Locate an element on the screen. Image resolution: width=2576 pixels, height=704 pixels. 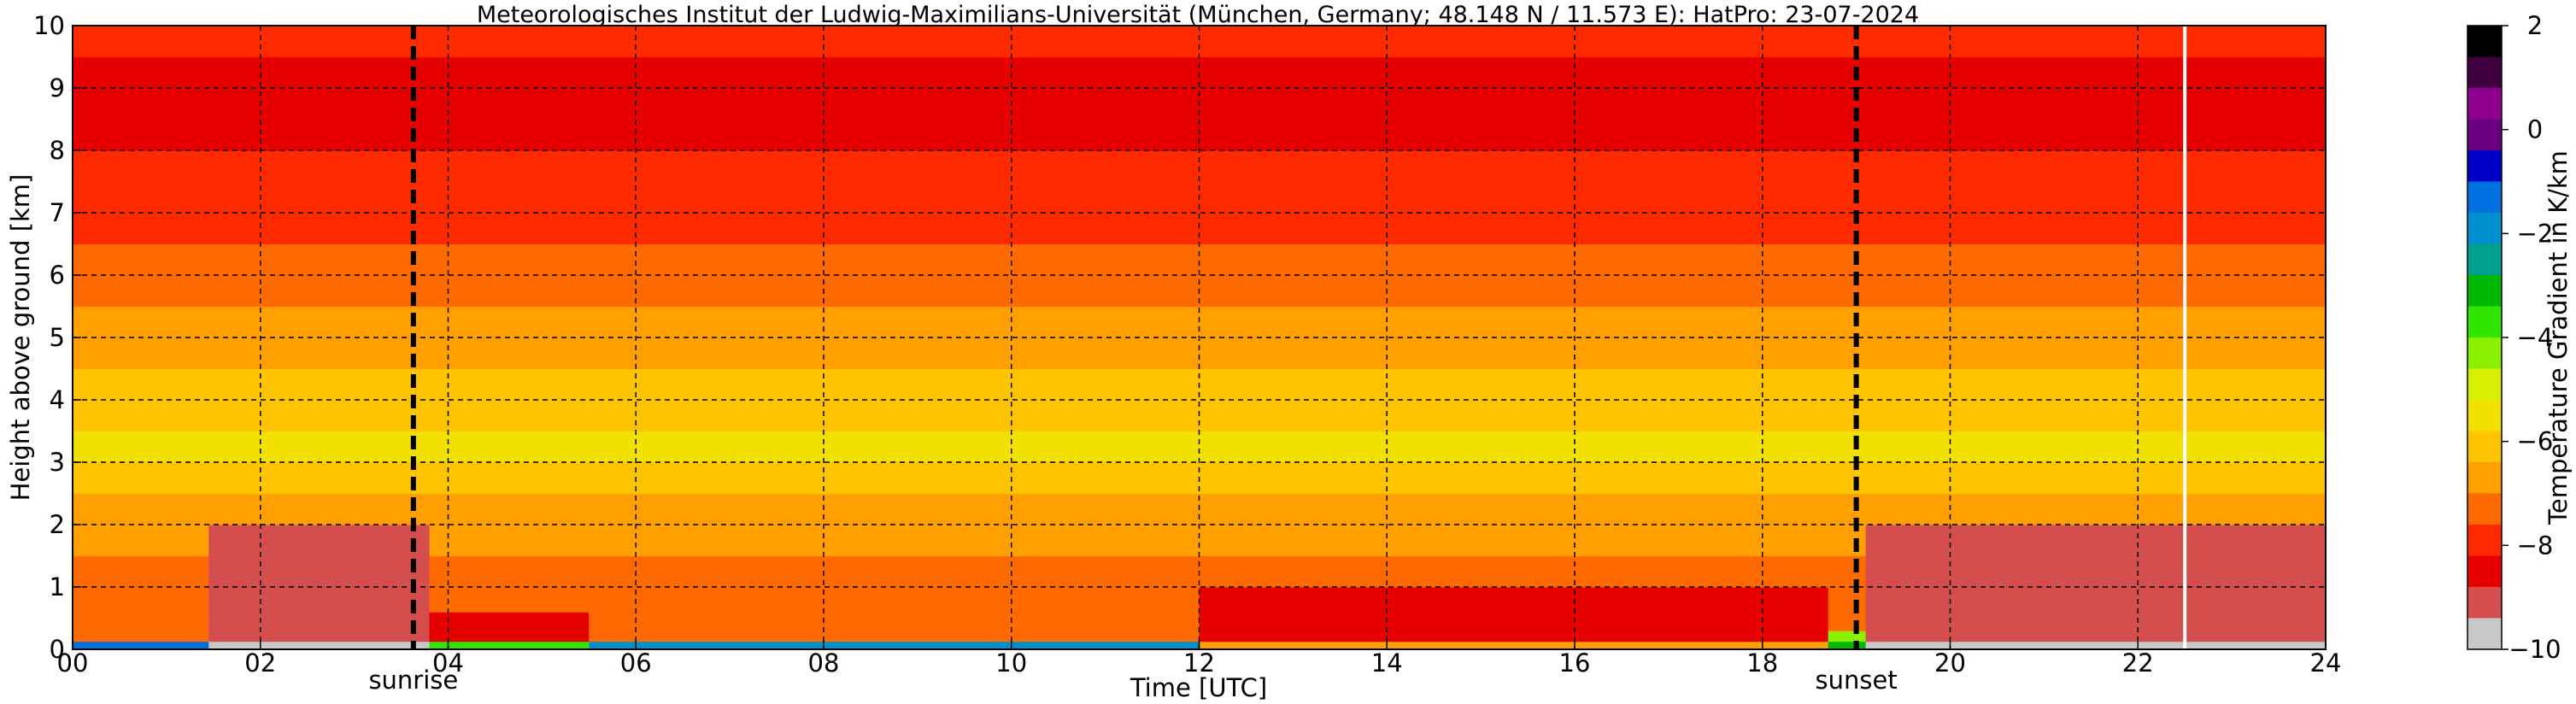
x-tick-label: 08 is located at coordinates (824, 663).